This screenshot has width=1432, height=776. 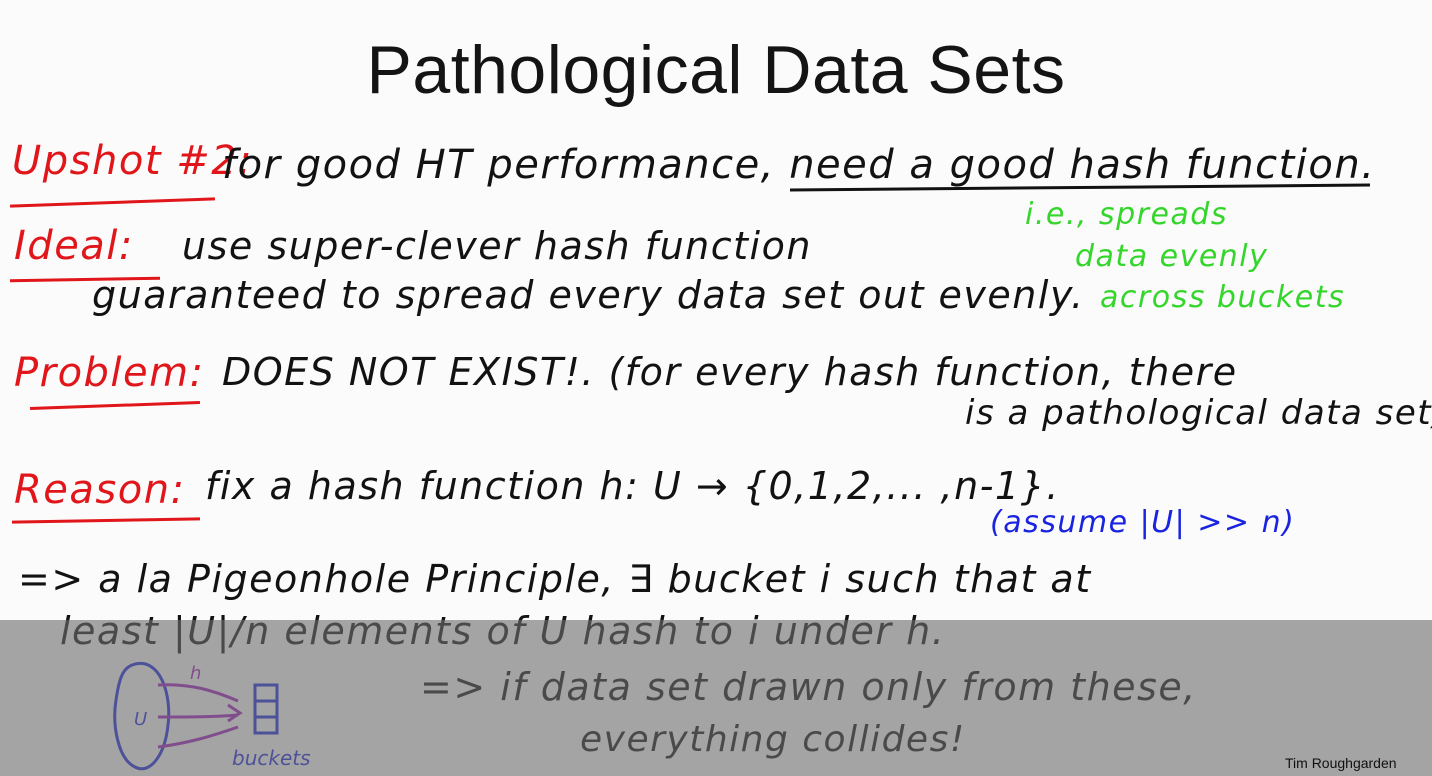 What do you see at coordinates (773, 739) in the screenshot?
I see `implication-line-4: everything collides!` at bounding box center [773, 739].